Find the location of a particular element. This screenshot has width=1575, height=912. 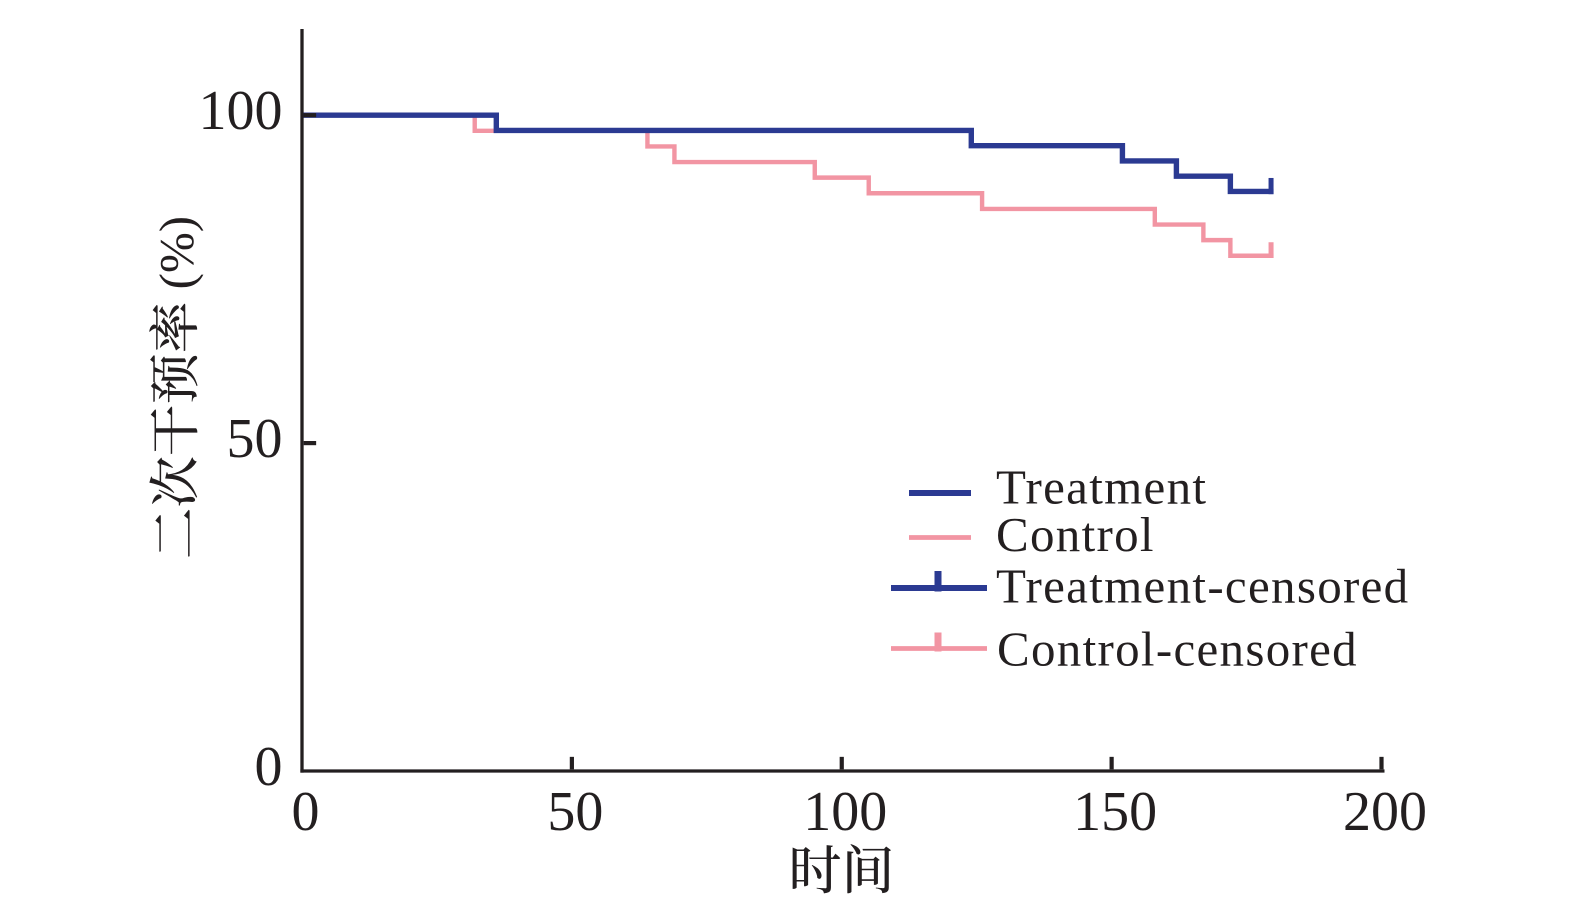

y-tick-label-0: 0 is located at coordinates (269, 767).